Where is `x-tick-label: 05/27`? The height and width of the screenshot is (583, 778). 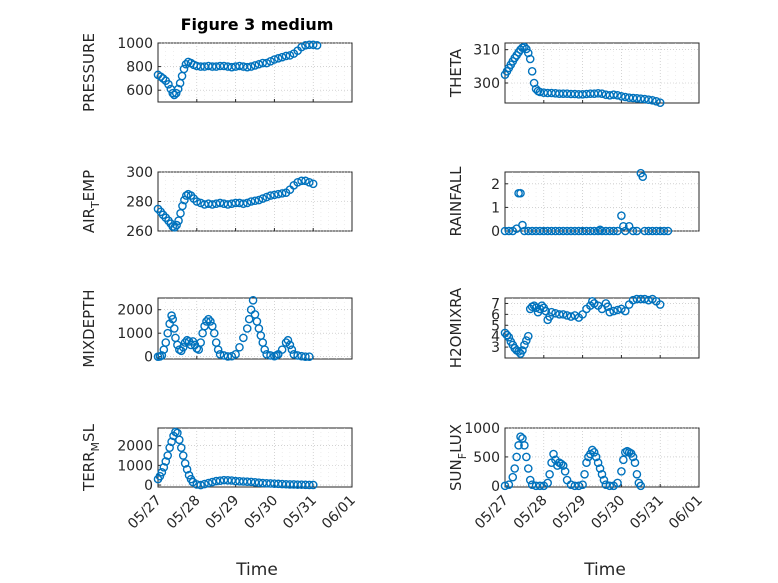 x-tick-label: 05/27 is located at coordinates (492, 513).